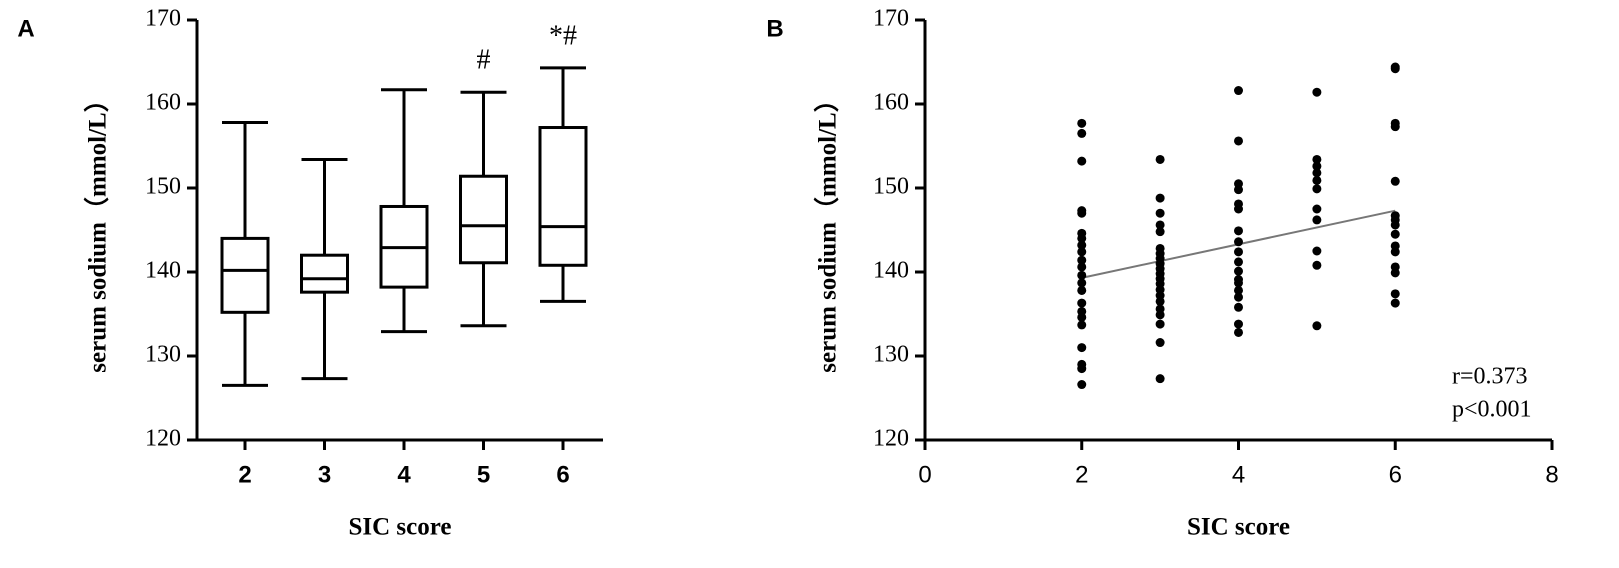 The image size is (1619, 568). Describe the element at coordinates (1492, 410) in the screenshot. I see `stat-label: p<0.001` at that location.